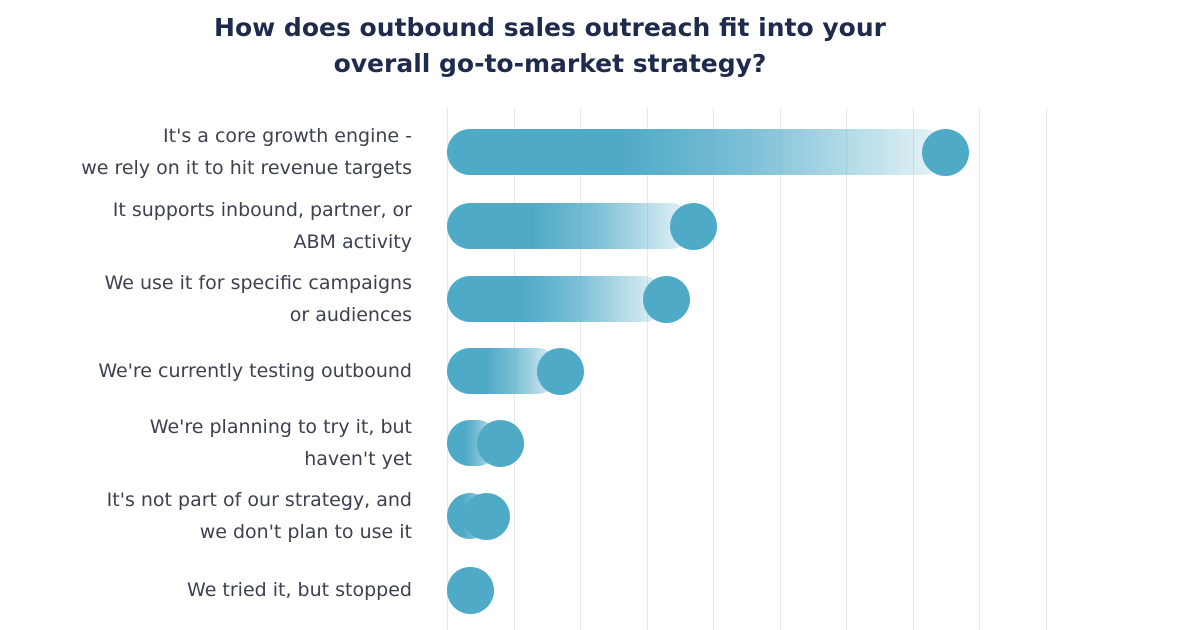  What do you see at coordinates (550, 63) in the screenshot?
I see `chart-title-line-2: overall go-to-market strategy?` at bounding box center [550, 63].